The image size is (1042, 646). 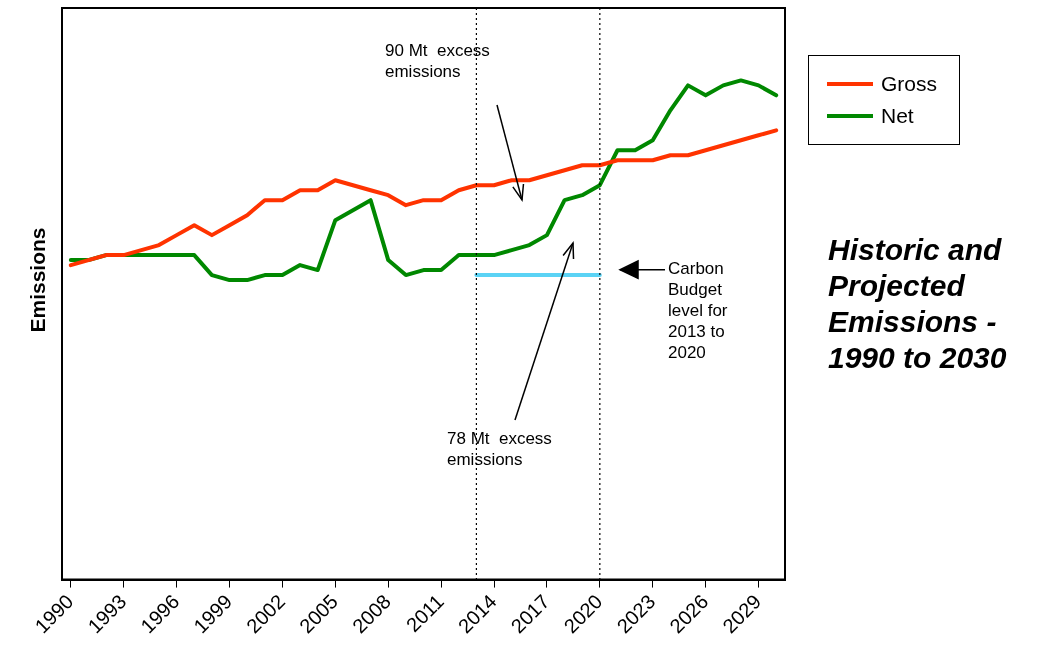 What do you see at coordinates (500, 449) in the screenshot?
I see `annotation: 78 Mt excess emissions` at bounding box center [500, 449].